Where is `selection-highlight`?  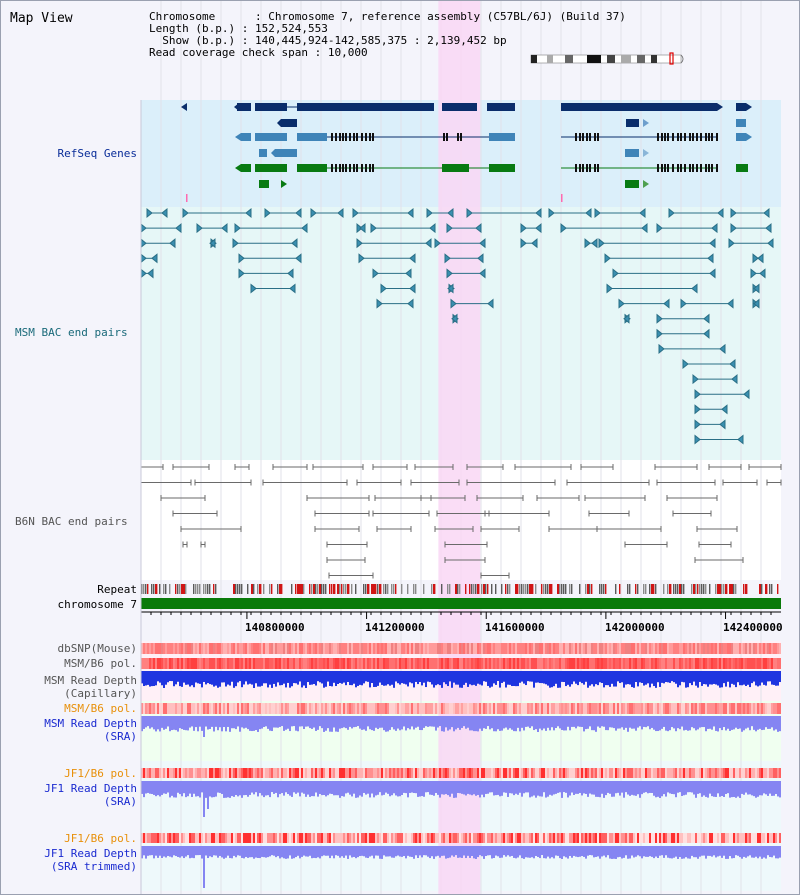
selection-highlight is located at coordinates (459, 448).